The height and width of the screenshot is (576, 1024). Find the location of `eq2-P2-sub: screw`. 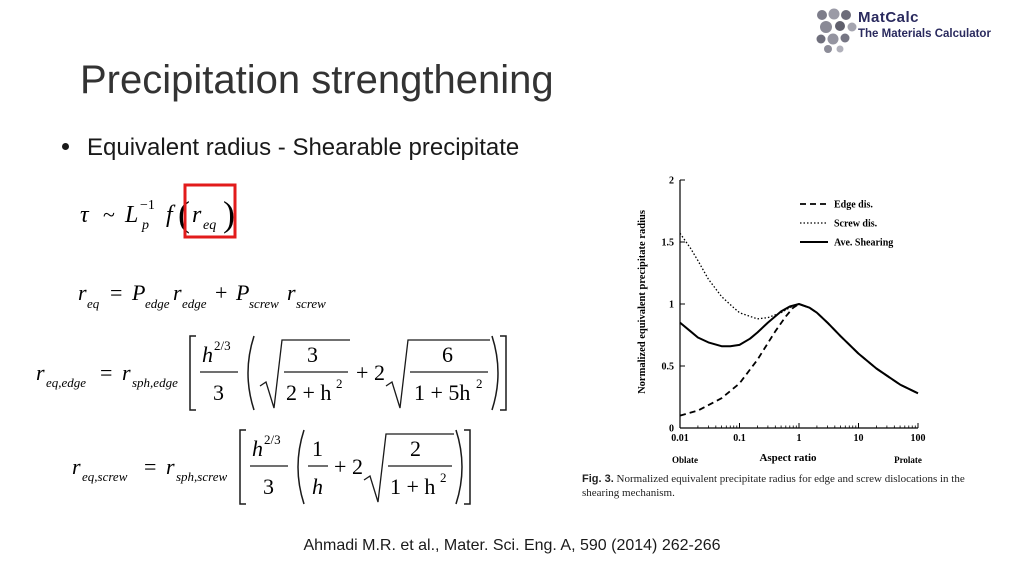

eq2-P2-sub: screw is located at coordinates (264, 303).